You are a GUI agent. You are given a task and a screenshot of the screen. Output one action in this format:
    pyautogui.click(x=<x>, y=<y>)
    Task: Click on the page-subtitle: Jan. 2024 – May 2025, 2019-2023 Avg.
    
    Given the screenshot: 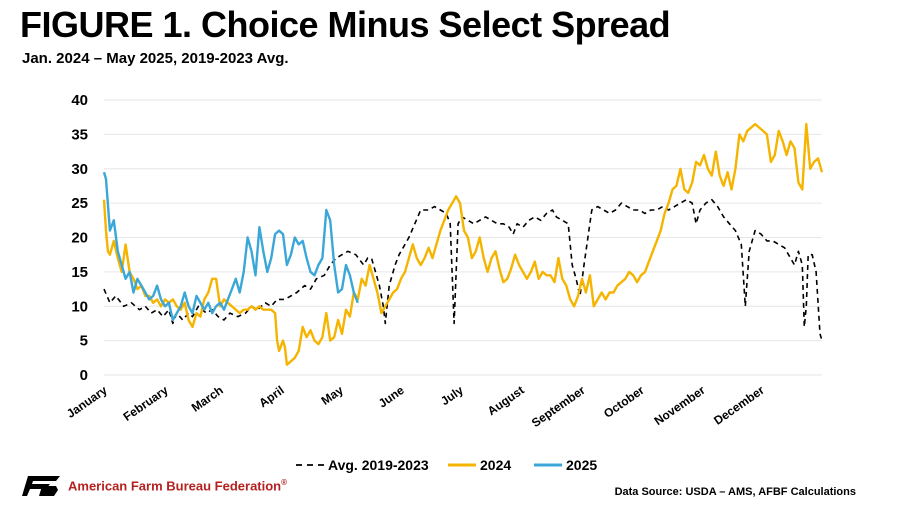 What is the action you would take?
    pyautogui.click(x=155, y=58)
    